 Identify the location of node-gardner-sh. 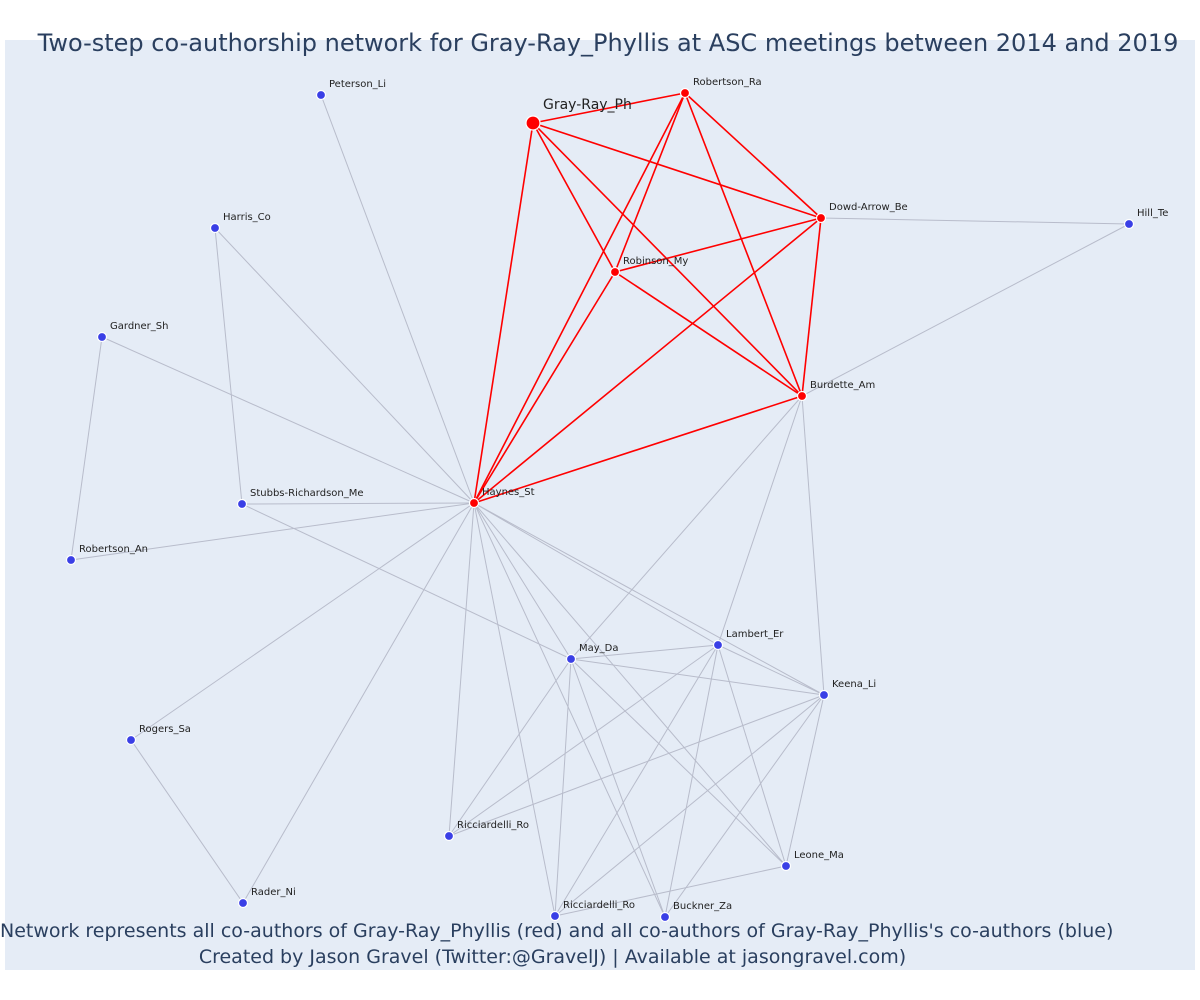
(102, 337).